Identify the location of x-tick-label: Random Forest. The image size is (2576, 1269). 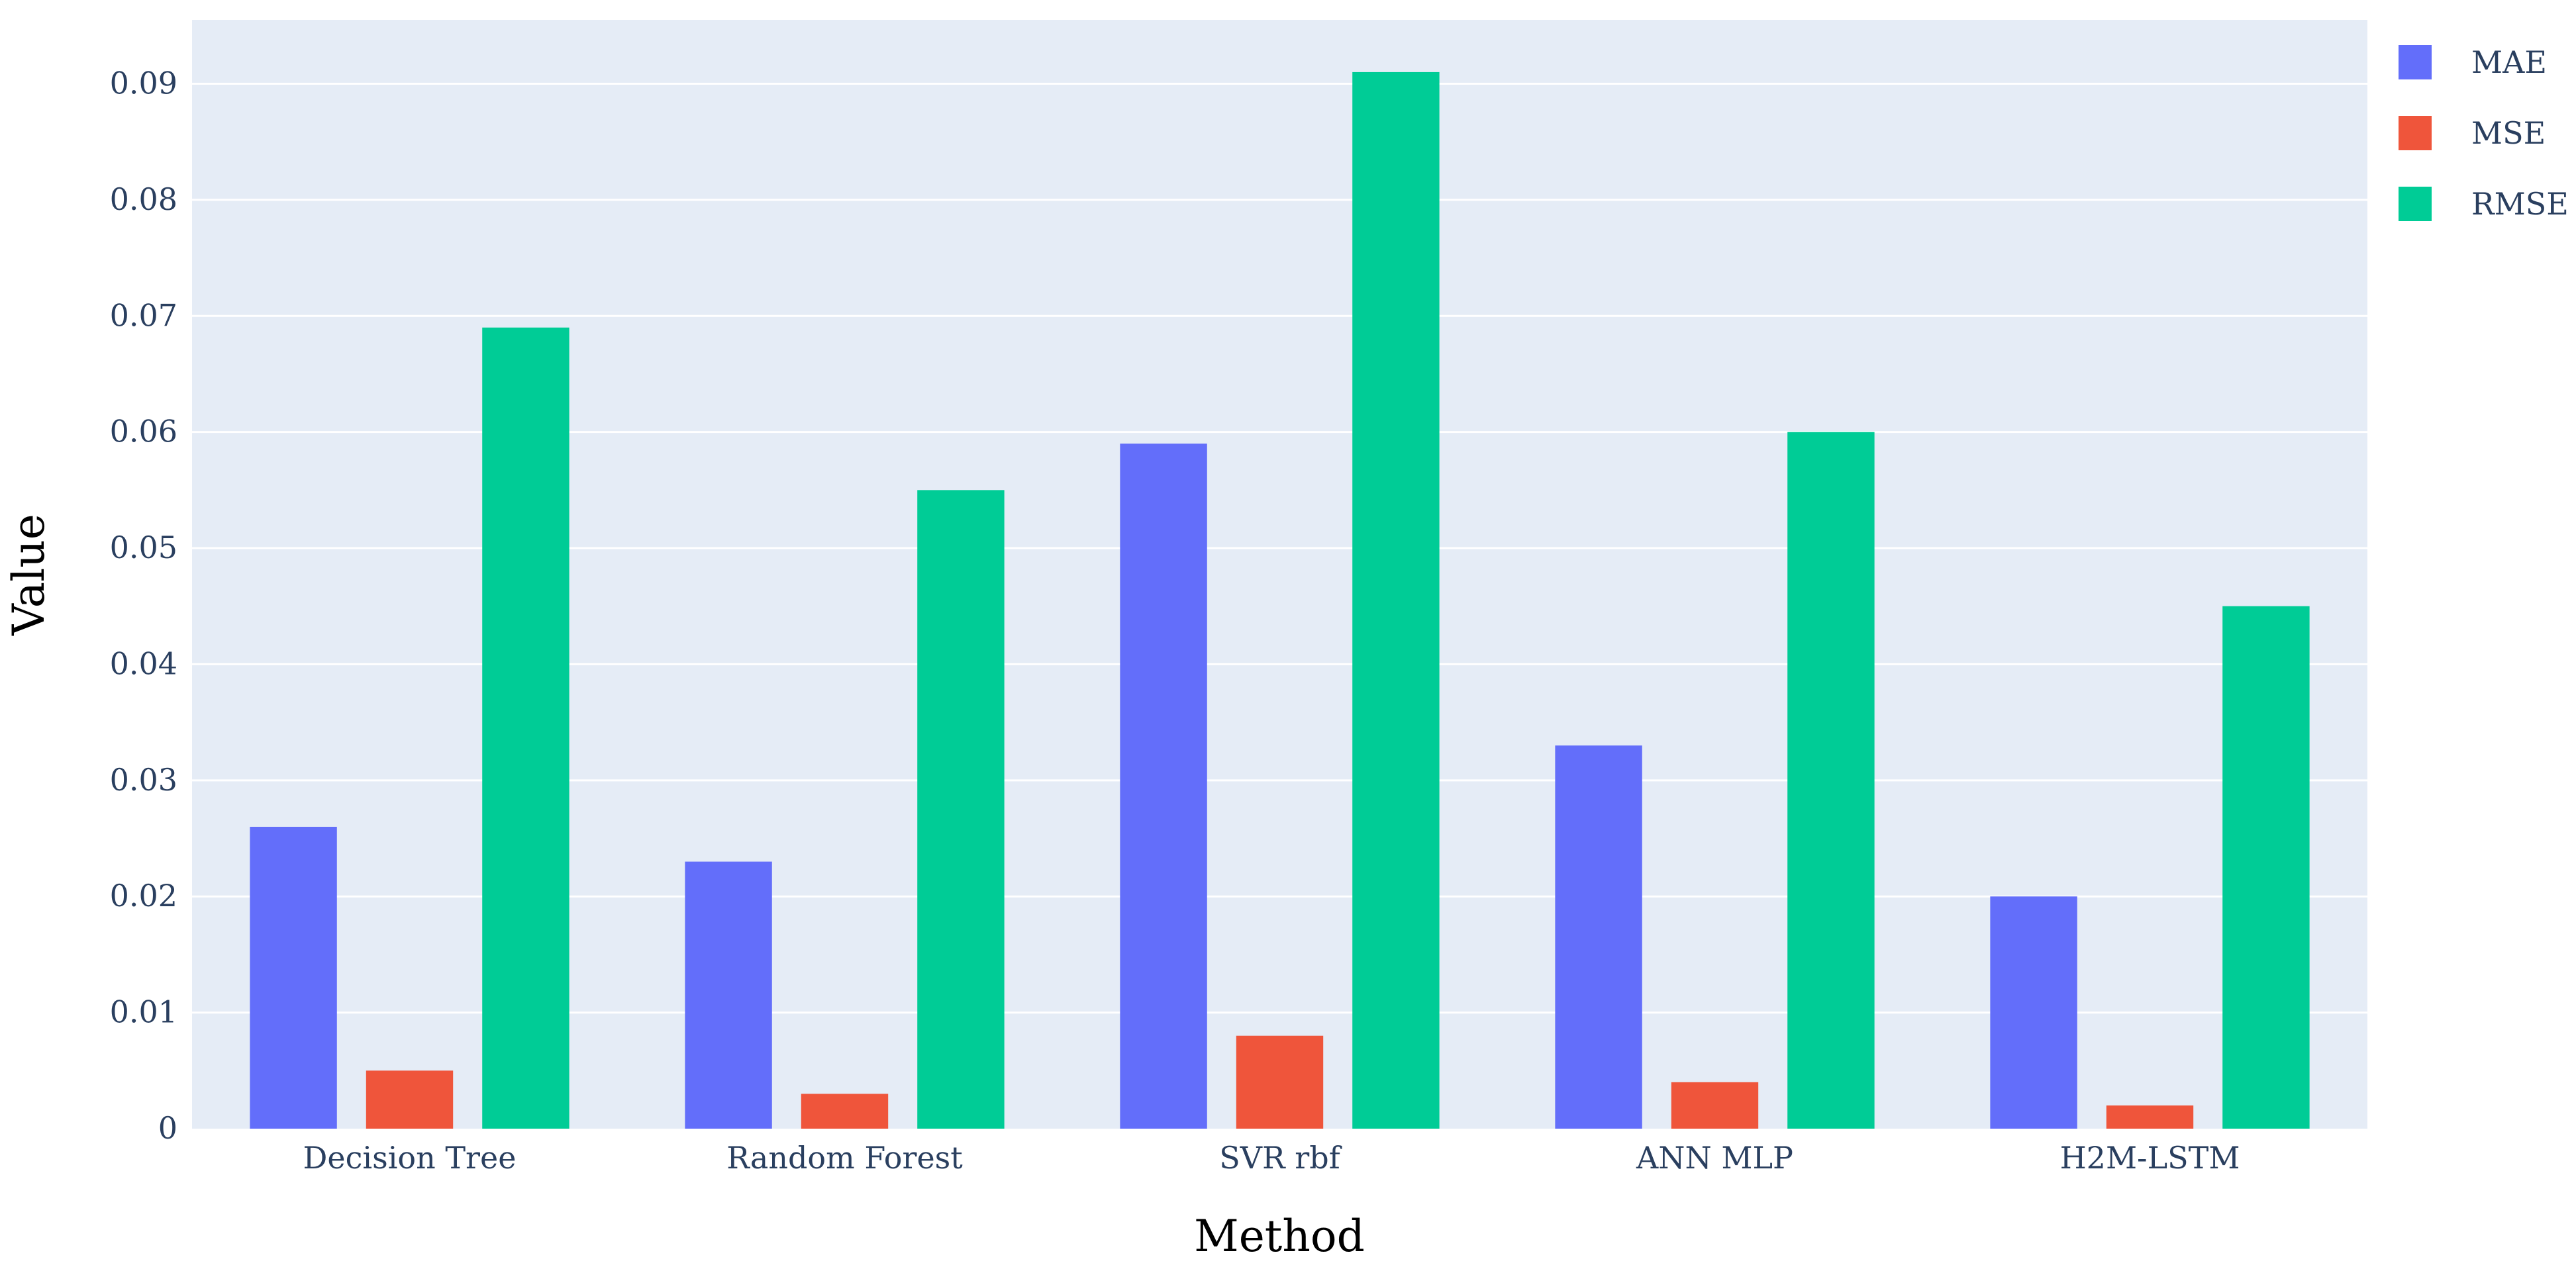
(844, 1158).